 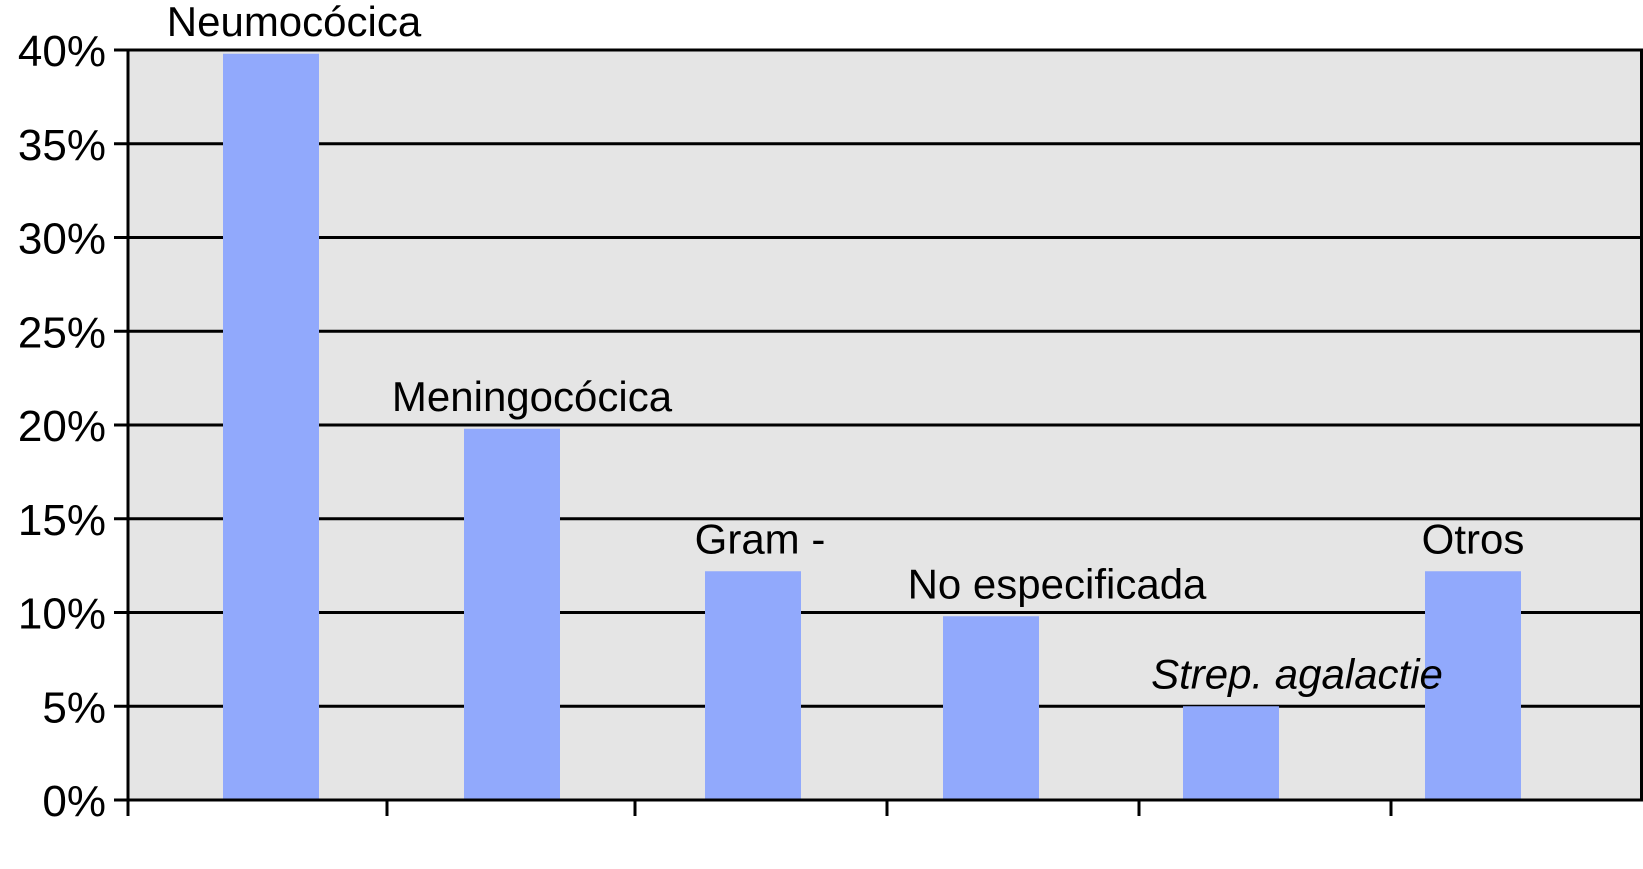 What do you see at coordinates (532, 396) in the screenshot?
I see `category-label-1: Meningocócica` at bounding box center [532, 396].